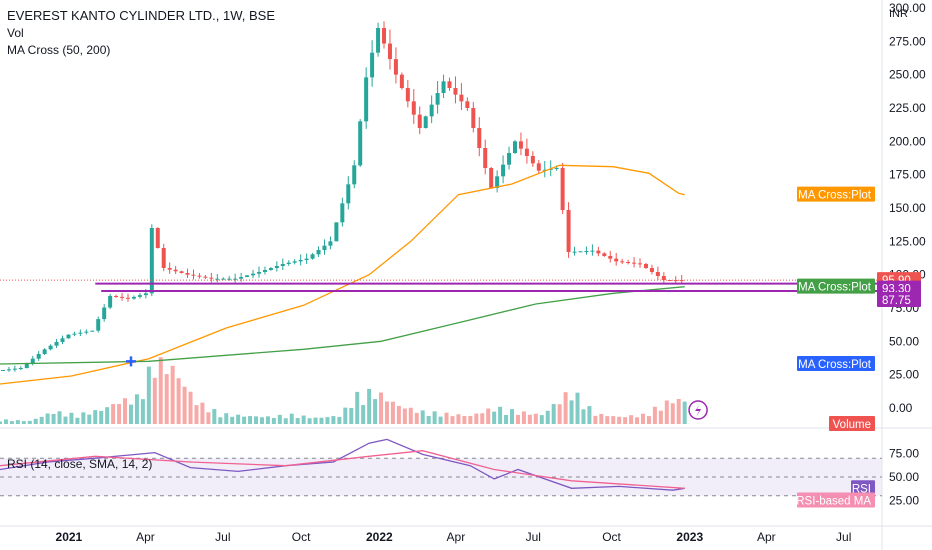  I want to click on price-tick-label: 225.00, so click(907, 108).